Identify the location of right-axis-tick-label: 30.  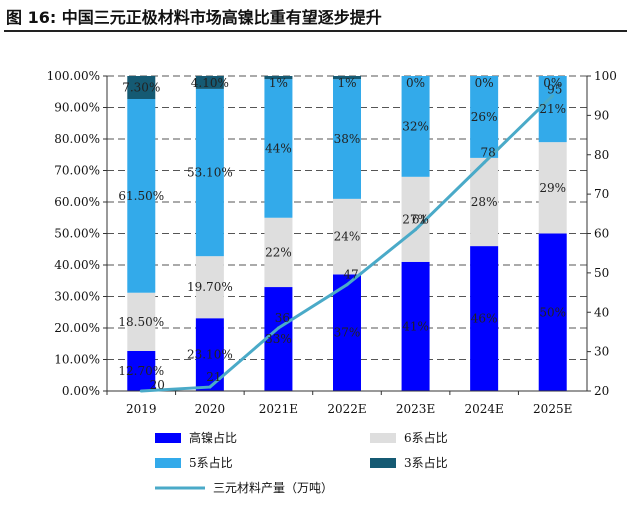
(601, 352).